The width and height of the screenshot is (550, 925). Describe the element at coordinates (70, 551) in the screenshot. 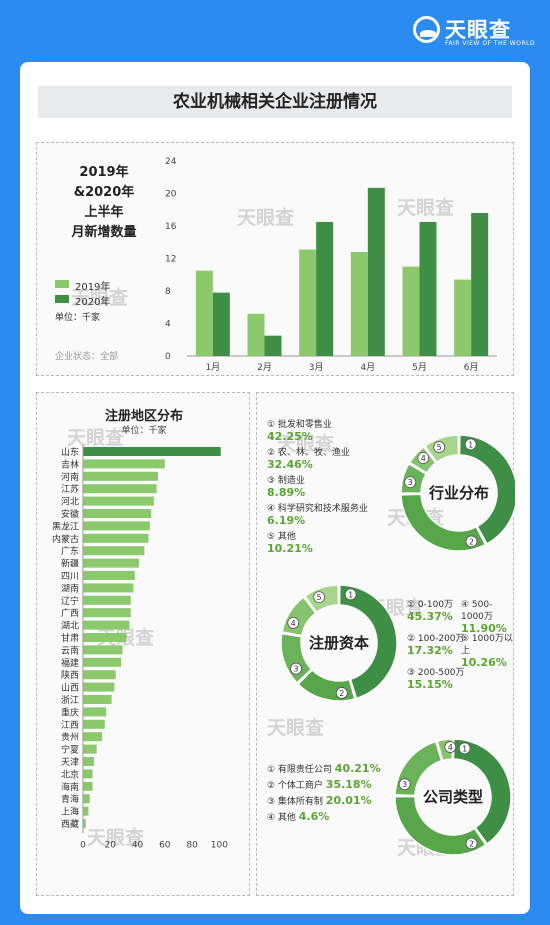

I see `region-label: 广东` at that location.